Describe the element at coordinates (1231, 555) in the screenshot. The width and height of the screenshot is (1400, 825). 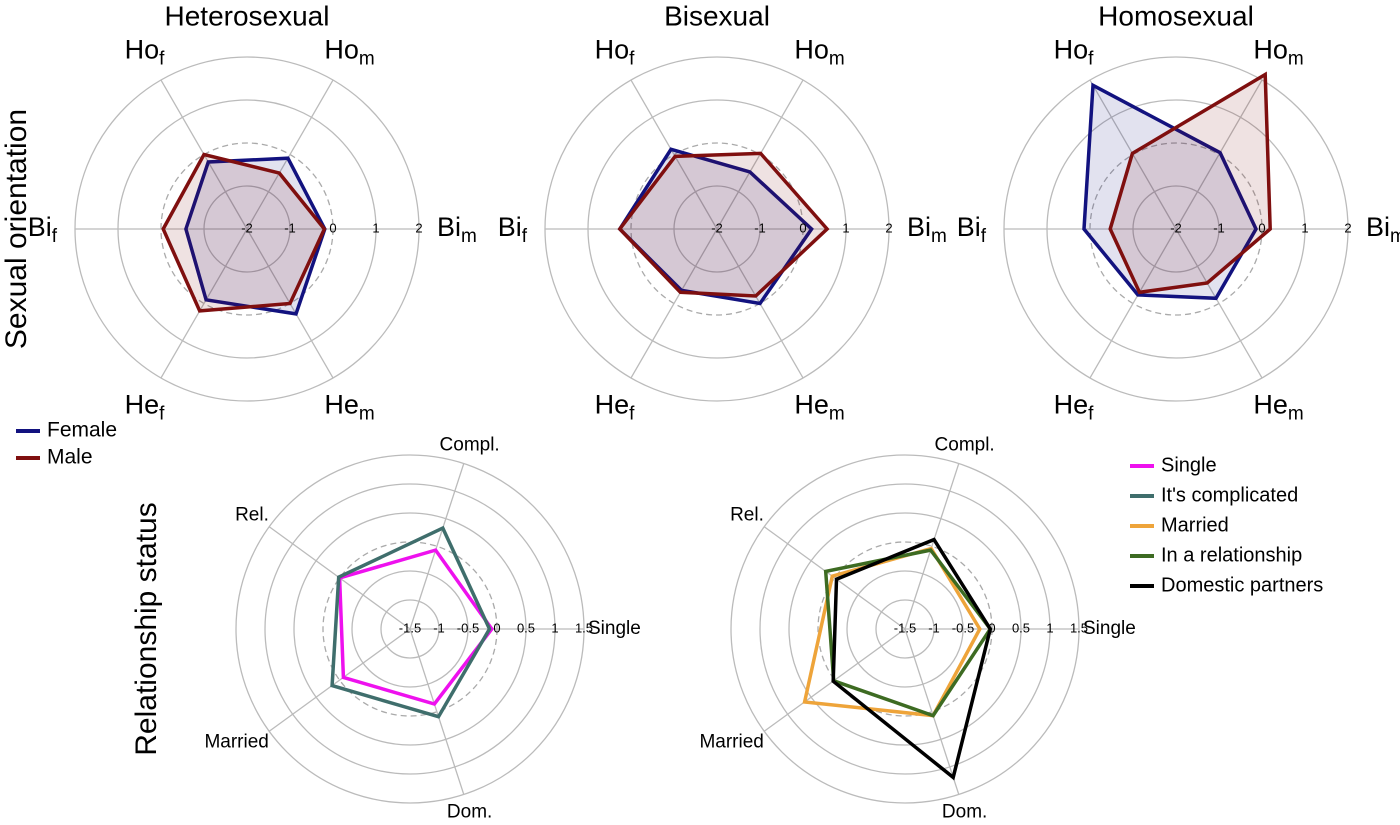
I see `legend-label: In a relationship` at that location.